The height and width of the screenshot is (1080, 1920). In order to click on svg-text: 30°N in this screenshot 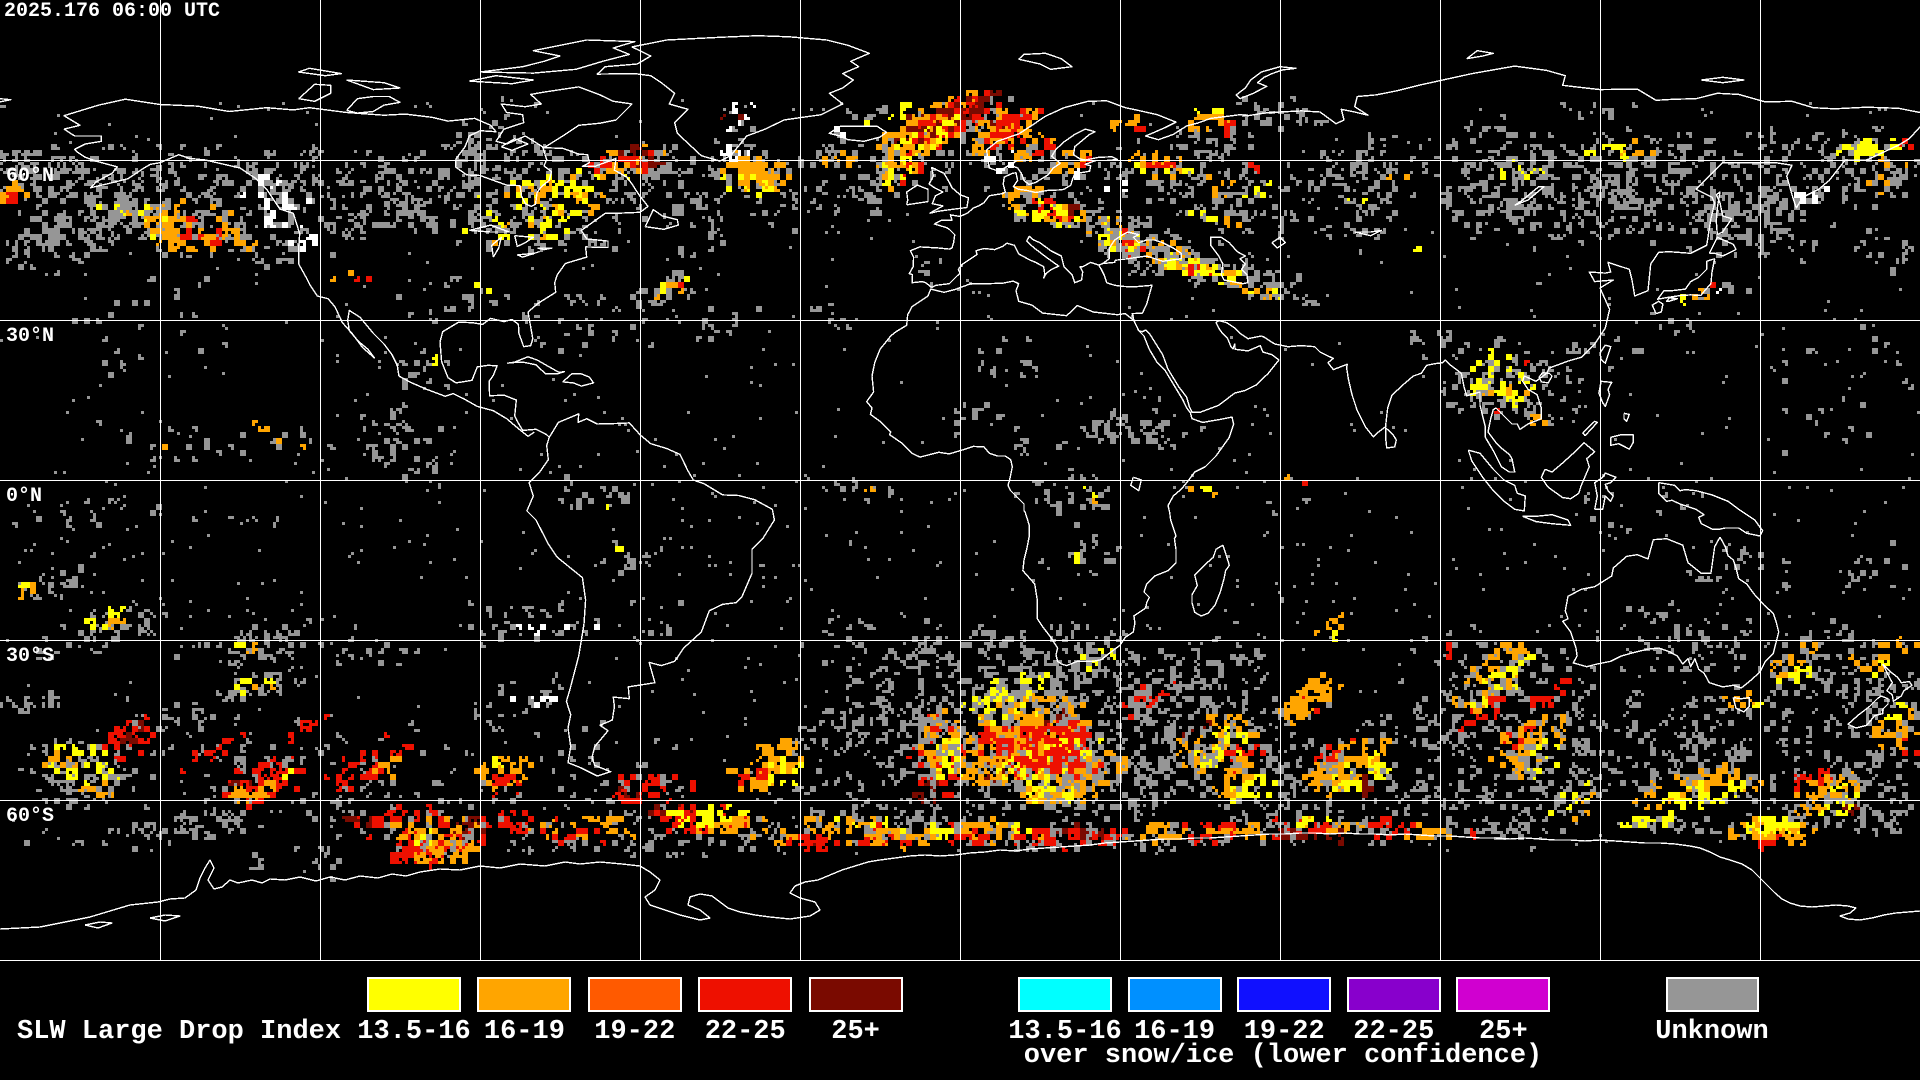, I will do `click(30, 336)`.